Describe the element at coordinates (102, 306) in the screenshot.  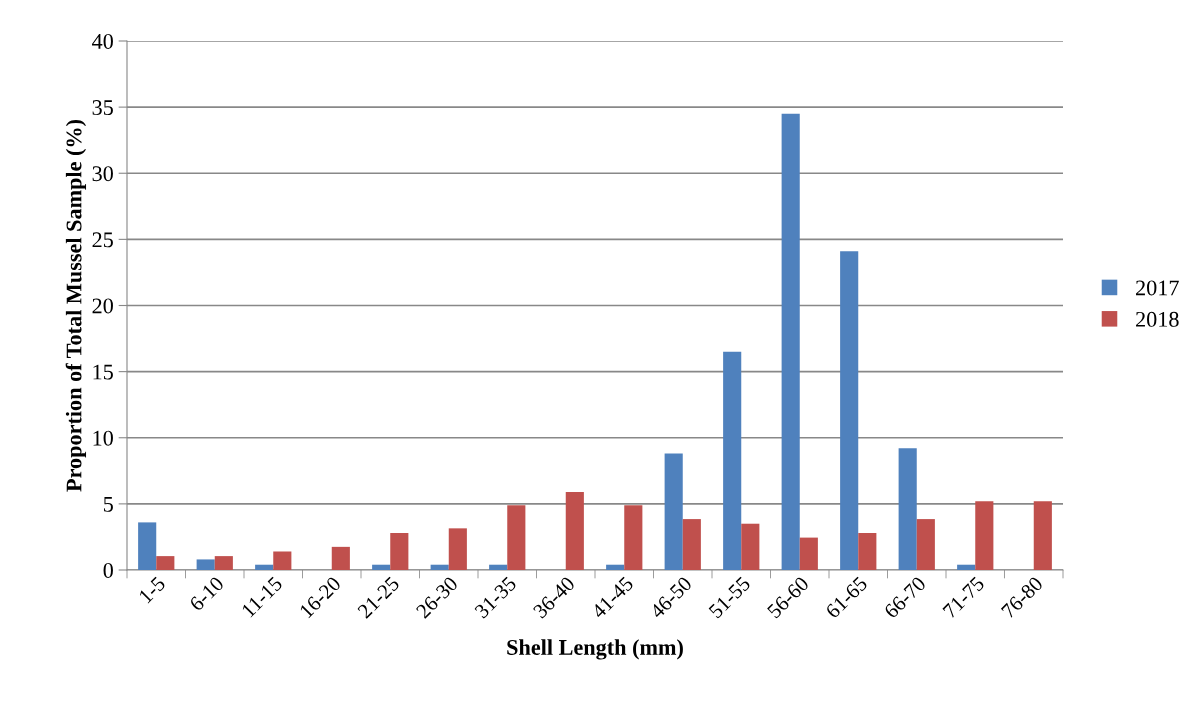
I see `y-tick-label: 20` at that location.